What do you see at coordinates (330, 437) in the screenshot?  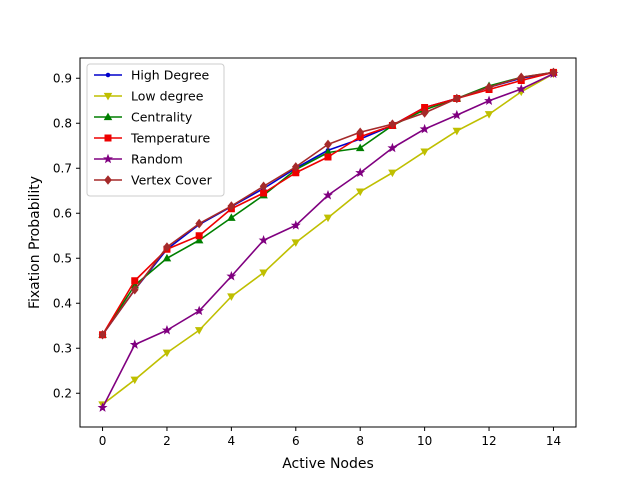 I see `x-axis: 0 2 4 6 8 10 12 14` at bounding box center [330, 437].